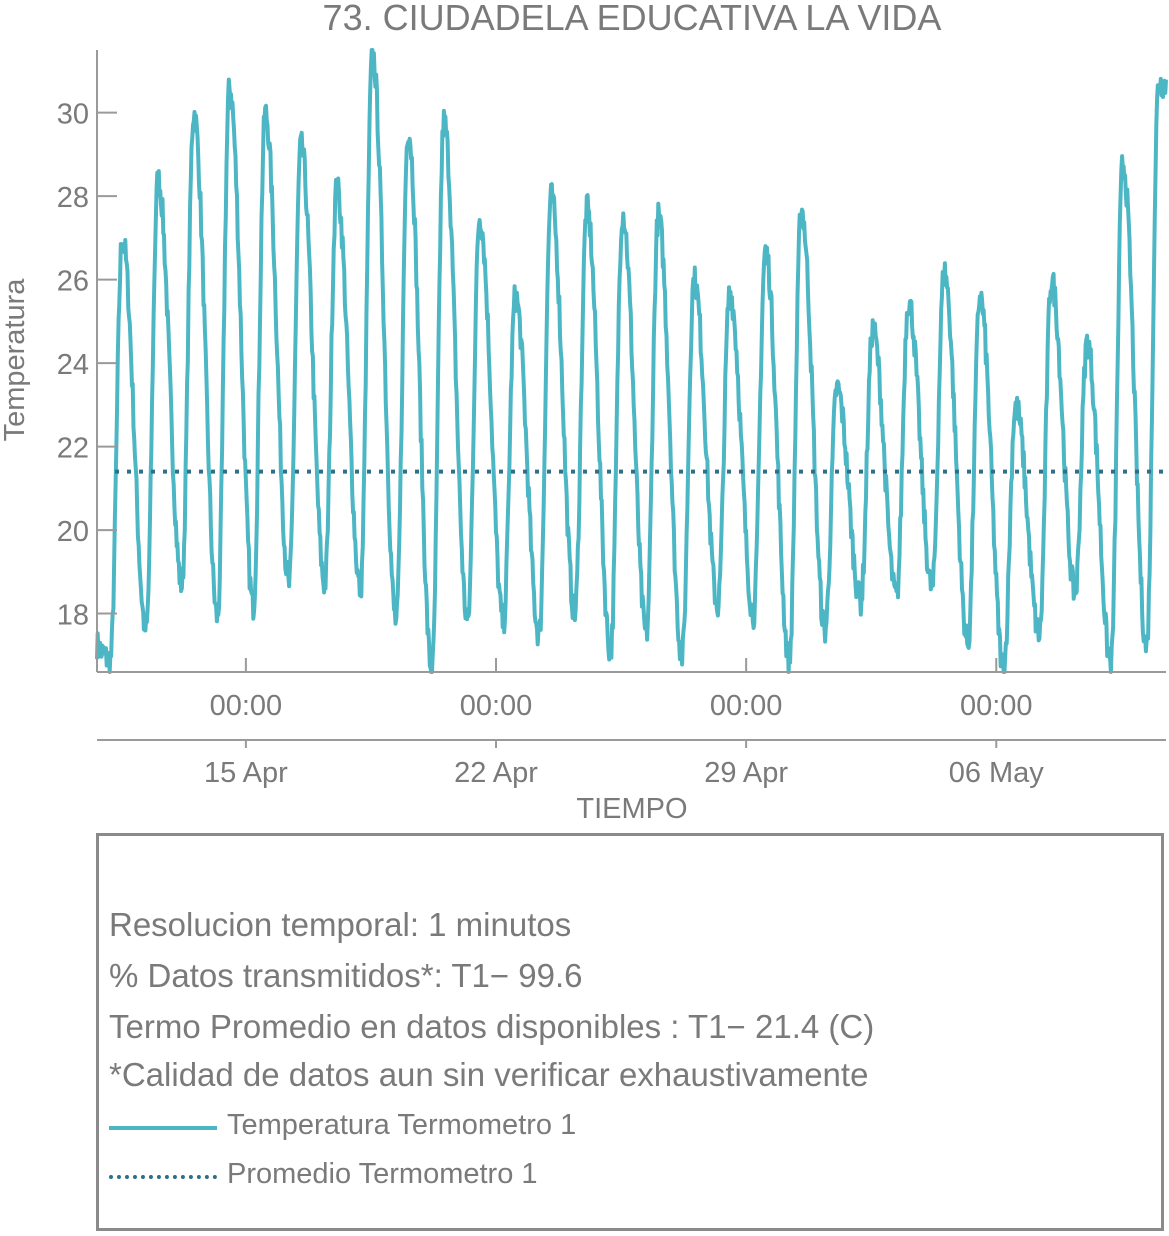  Describe the element at coordinates (997, 773) in the screenshot. I see `x-tick-label-date: 06 May` at that location.